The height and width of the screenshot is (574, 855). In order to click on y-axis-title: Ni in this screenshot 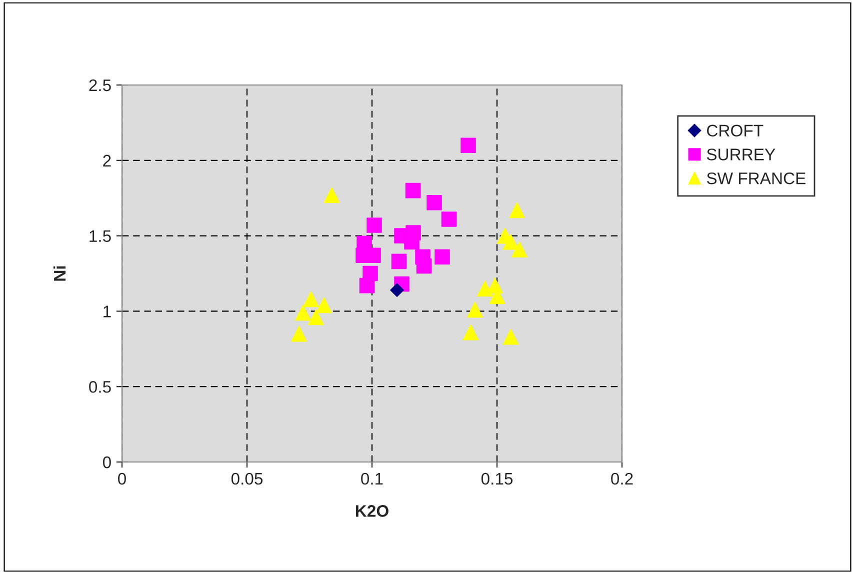, I will do `click(59, 273)`.